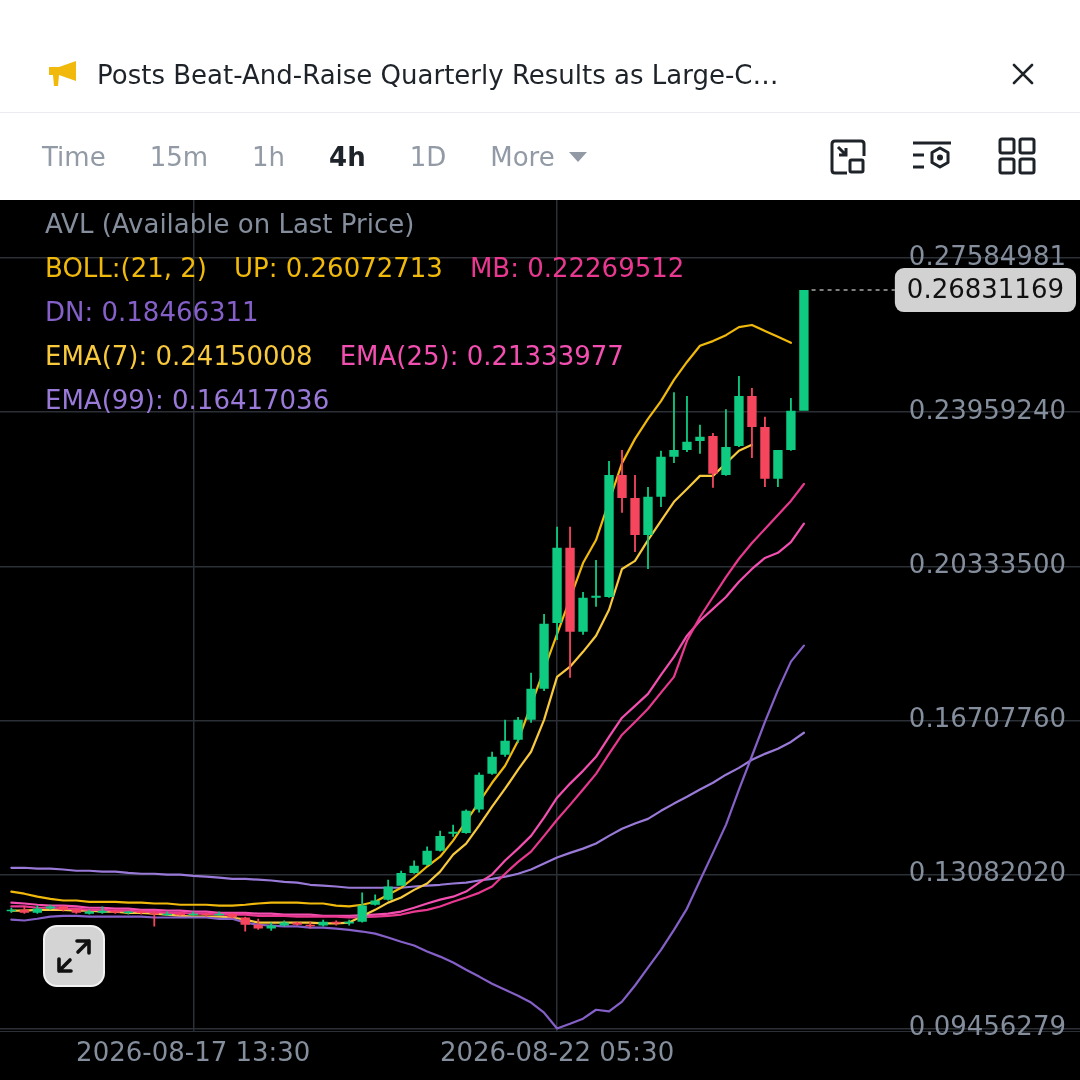 The width and height of the screenshot is (1080, 1080). I want to click on text: EMA(25): 0.21333977, so click(481, 355).